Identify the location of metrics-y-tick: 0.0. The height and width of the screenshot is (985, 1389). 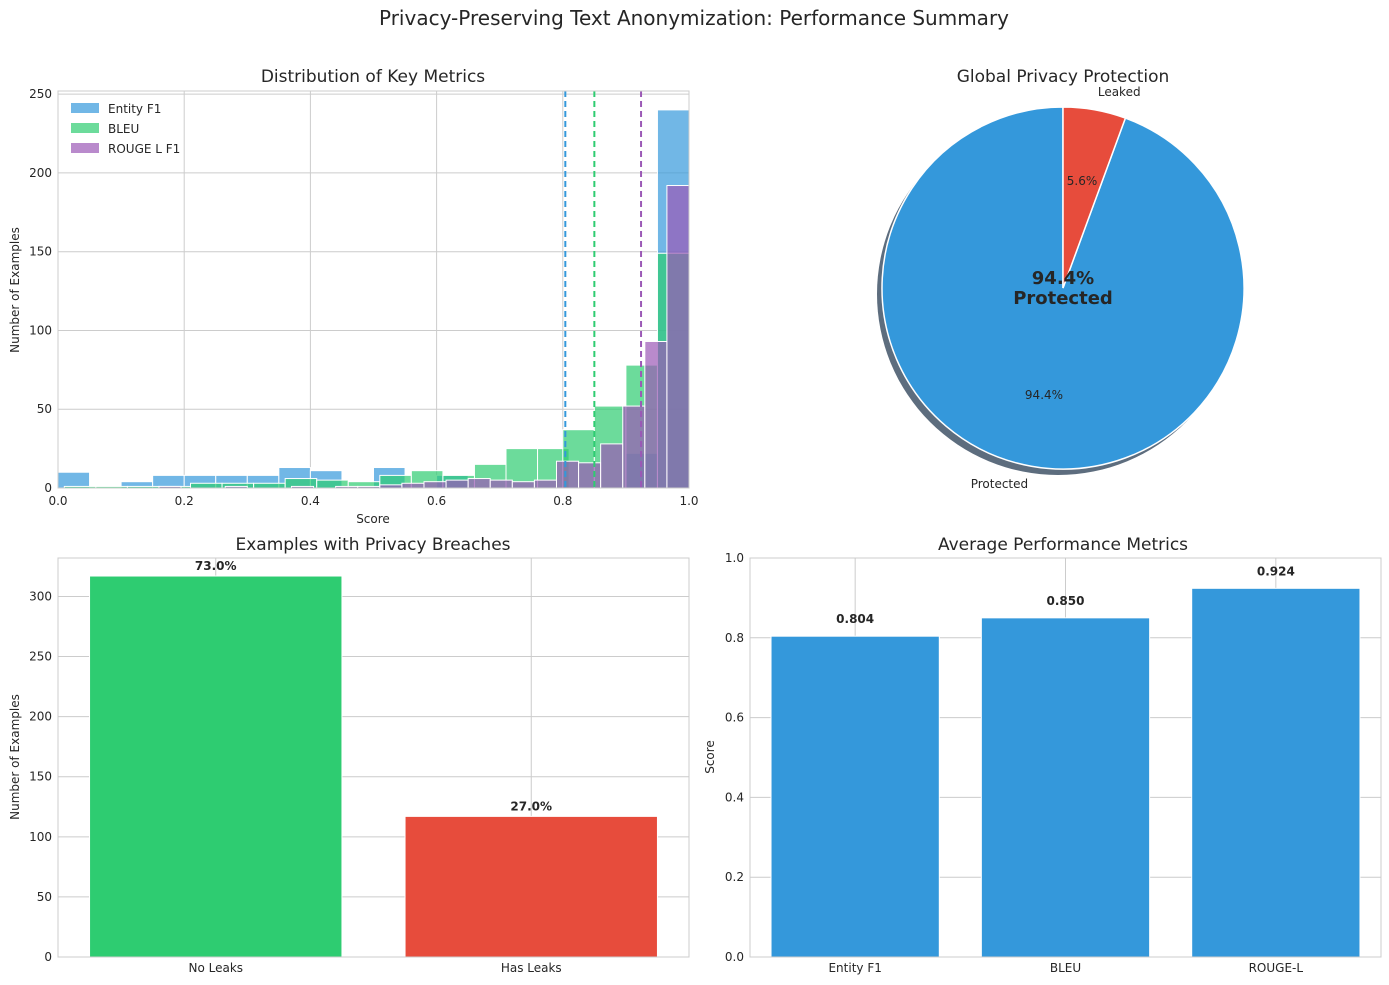
(734, 957).